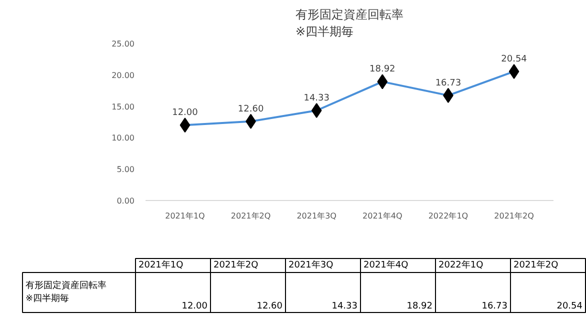 The image size is (586, 325). What do you see at coordinates (569, 307) in the screenshot?
I see `text: 20.54` at bounding box center [569, 307].